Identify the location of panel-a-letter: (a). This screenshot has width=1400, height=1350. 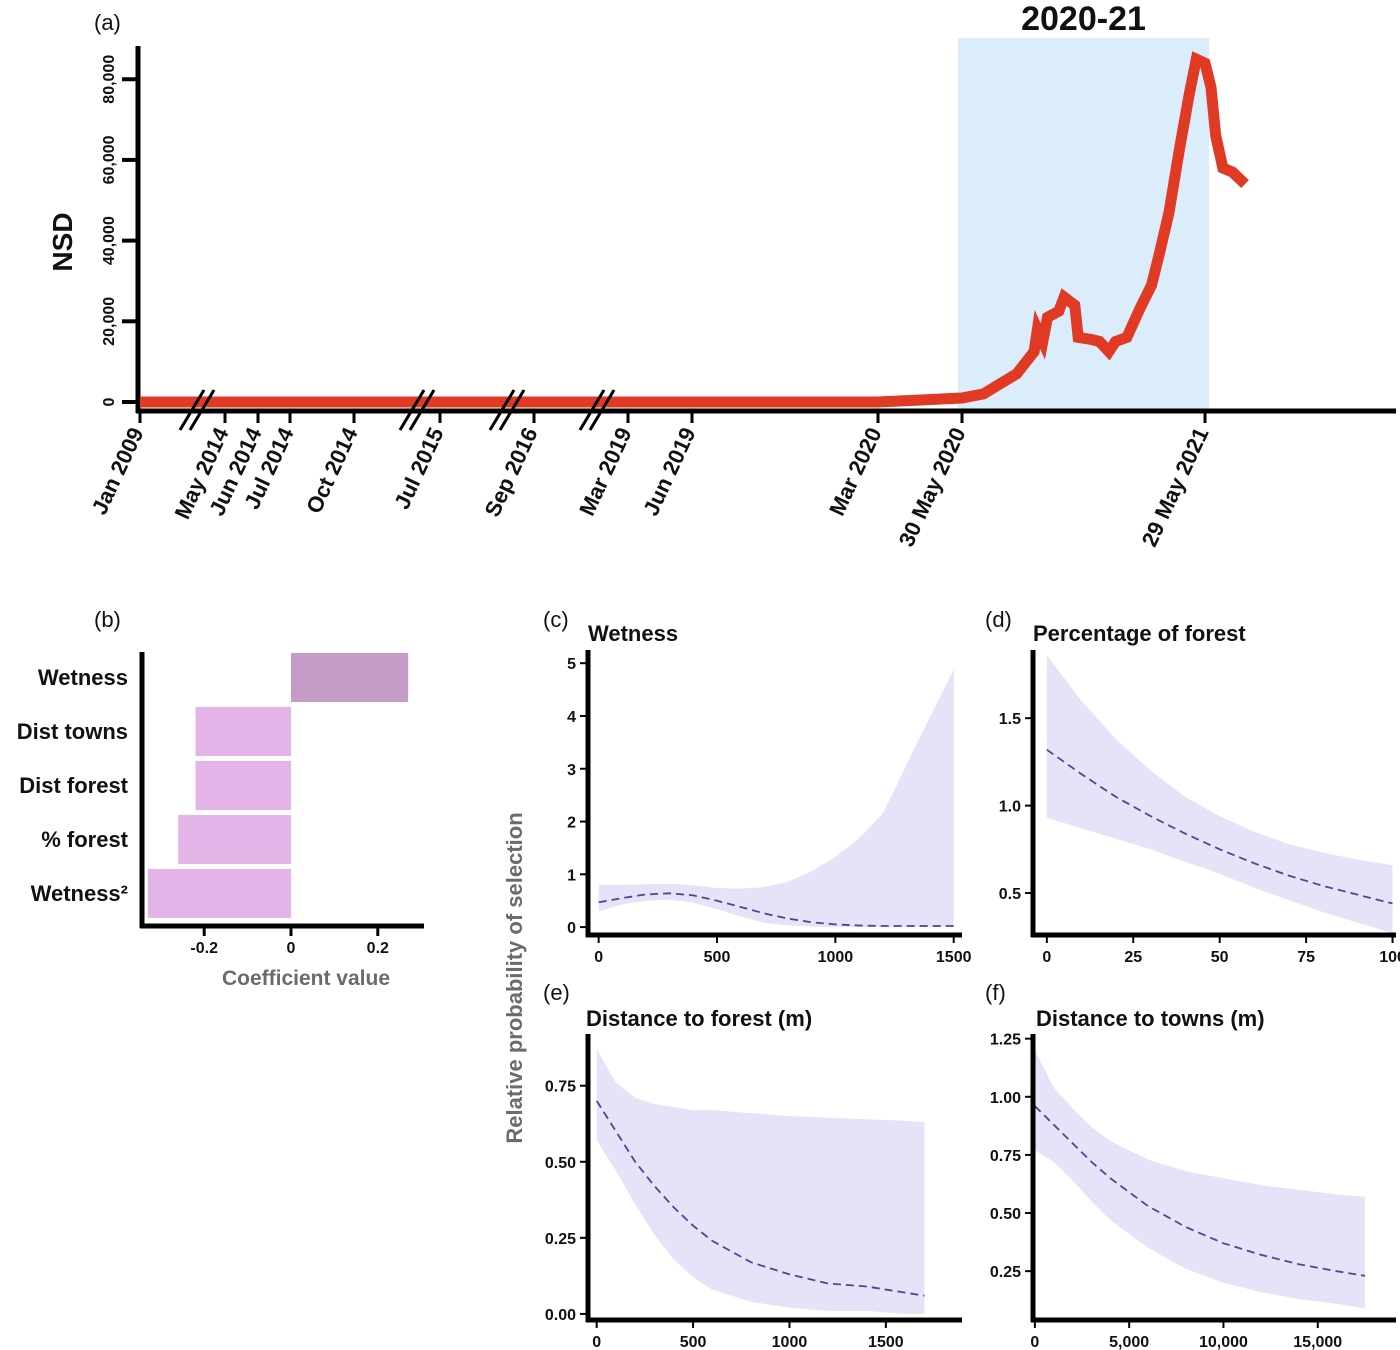
(107, 22).